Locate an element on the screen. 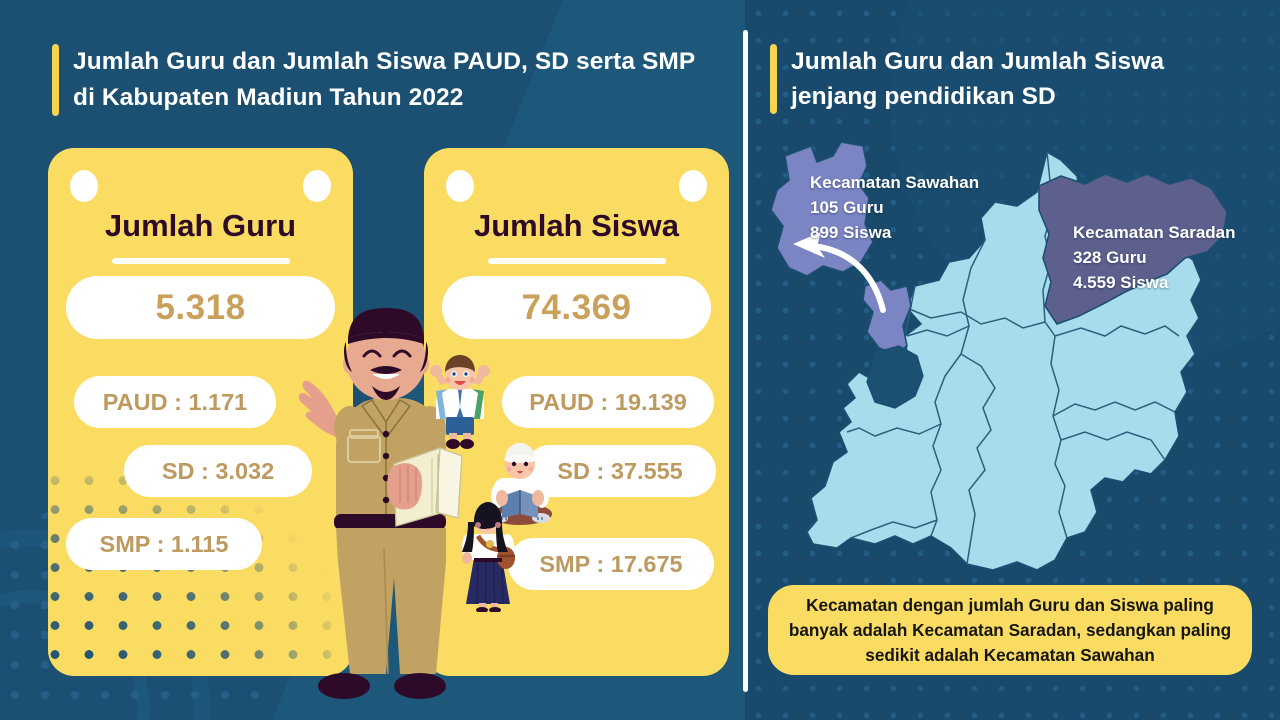 The width and height of the screenshot is (1280, 720). map-region-sawahan-connector is located at coordinates (887, 317).